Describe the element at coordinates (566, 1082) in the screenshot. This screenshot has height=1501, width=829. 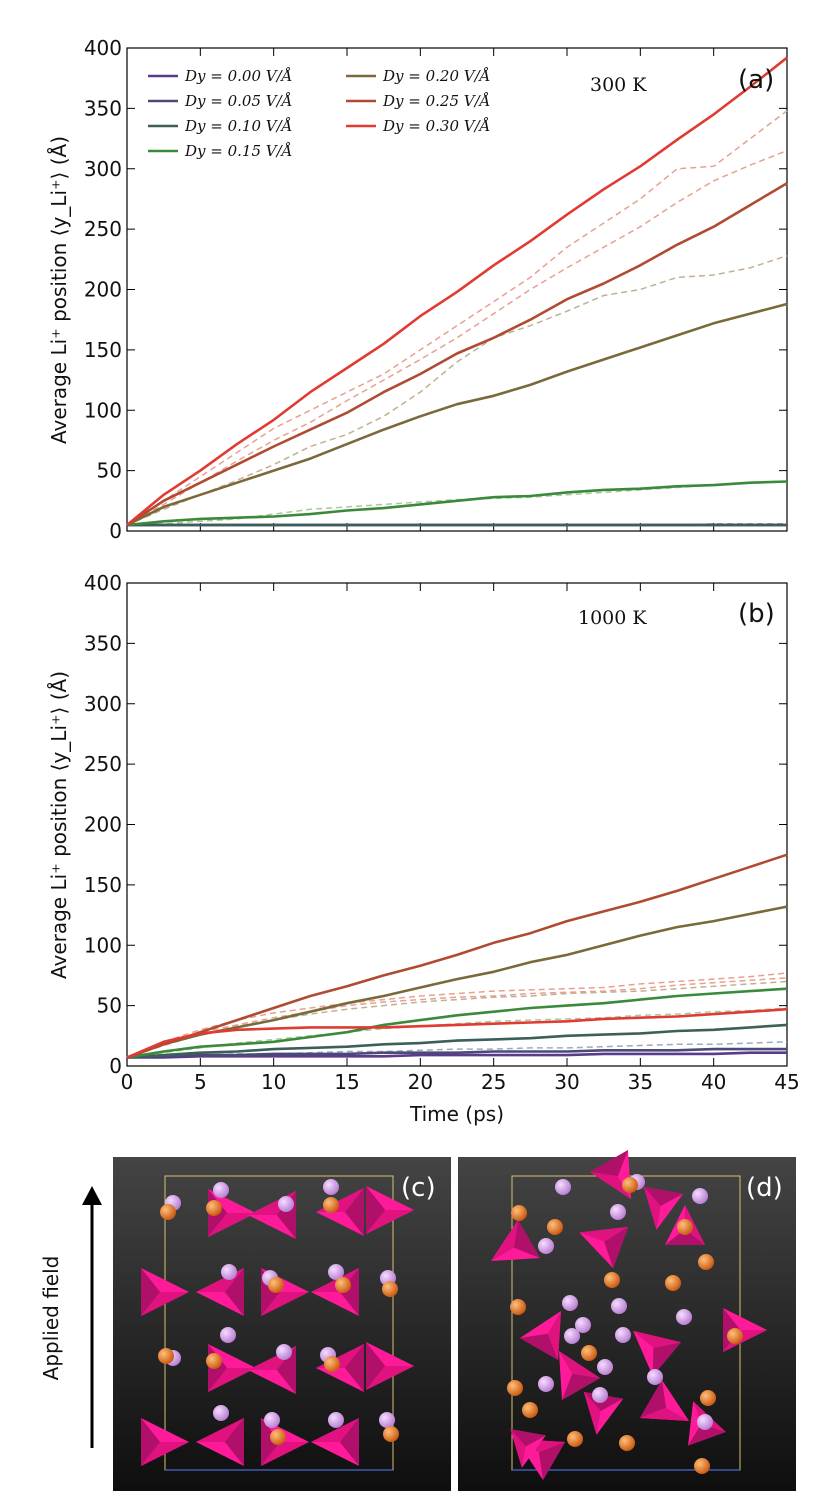
I see `x-tick-label-b-6: 30` at that location.